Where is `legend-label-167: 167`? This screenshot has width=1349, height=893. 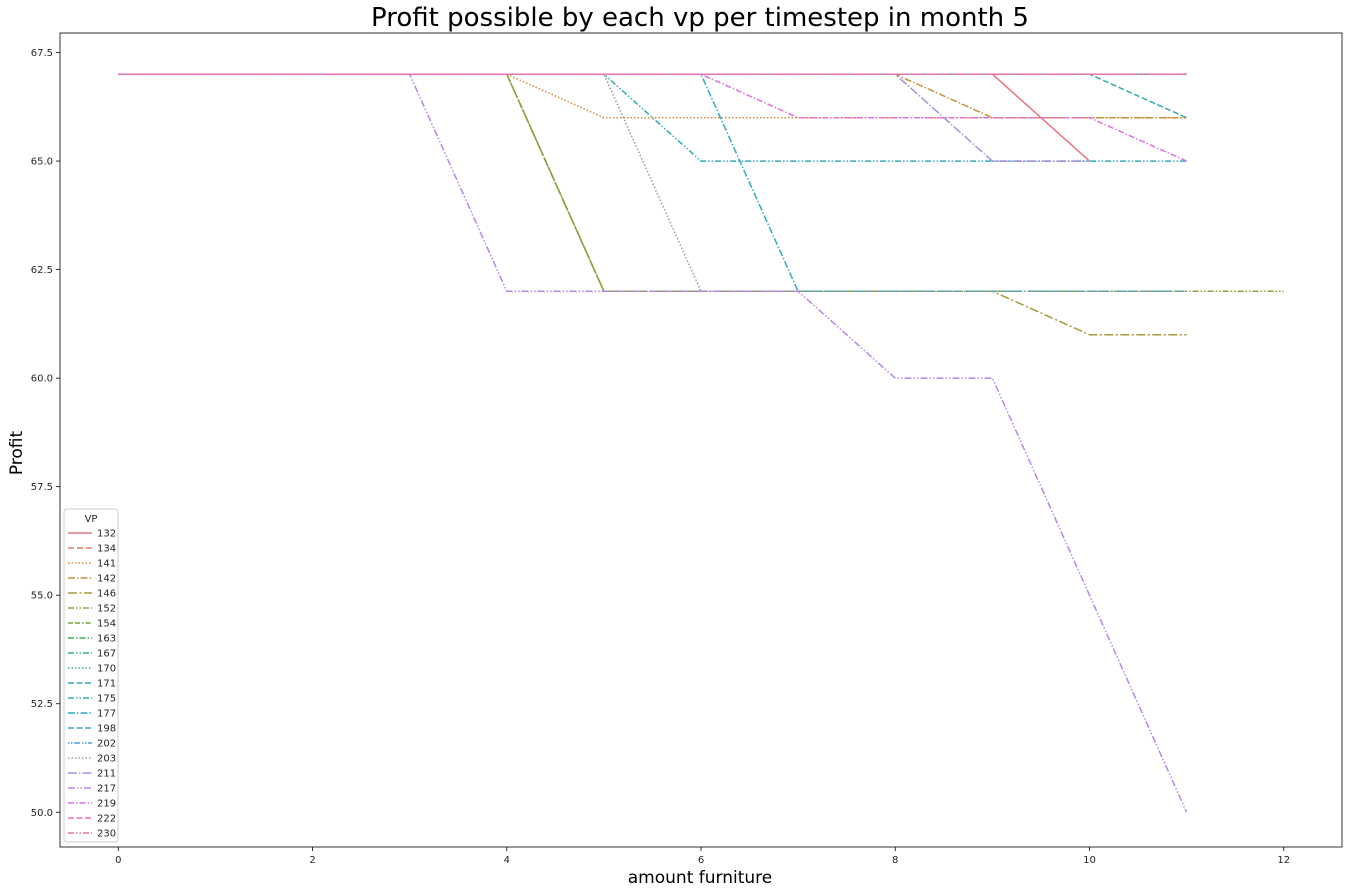 legend-label-167: 167 is located at coordinates (106, 654).